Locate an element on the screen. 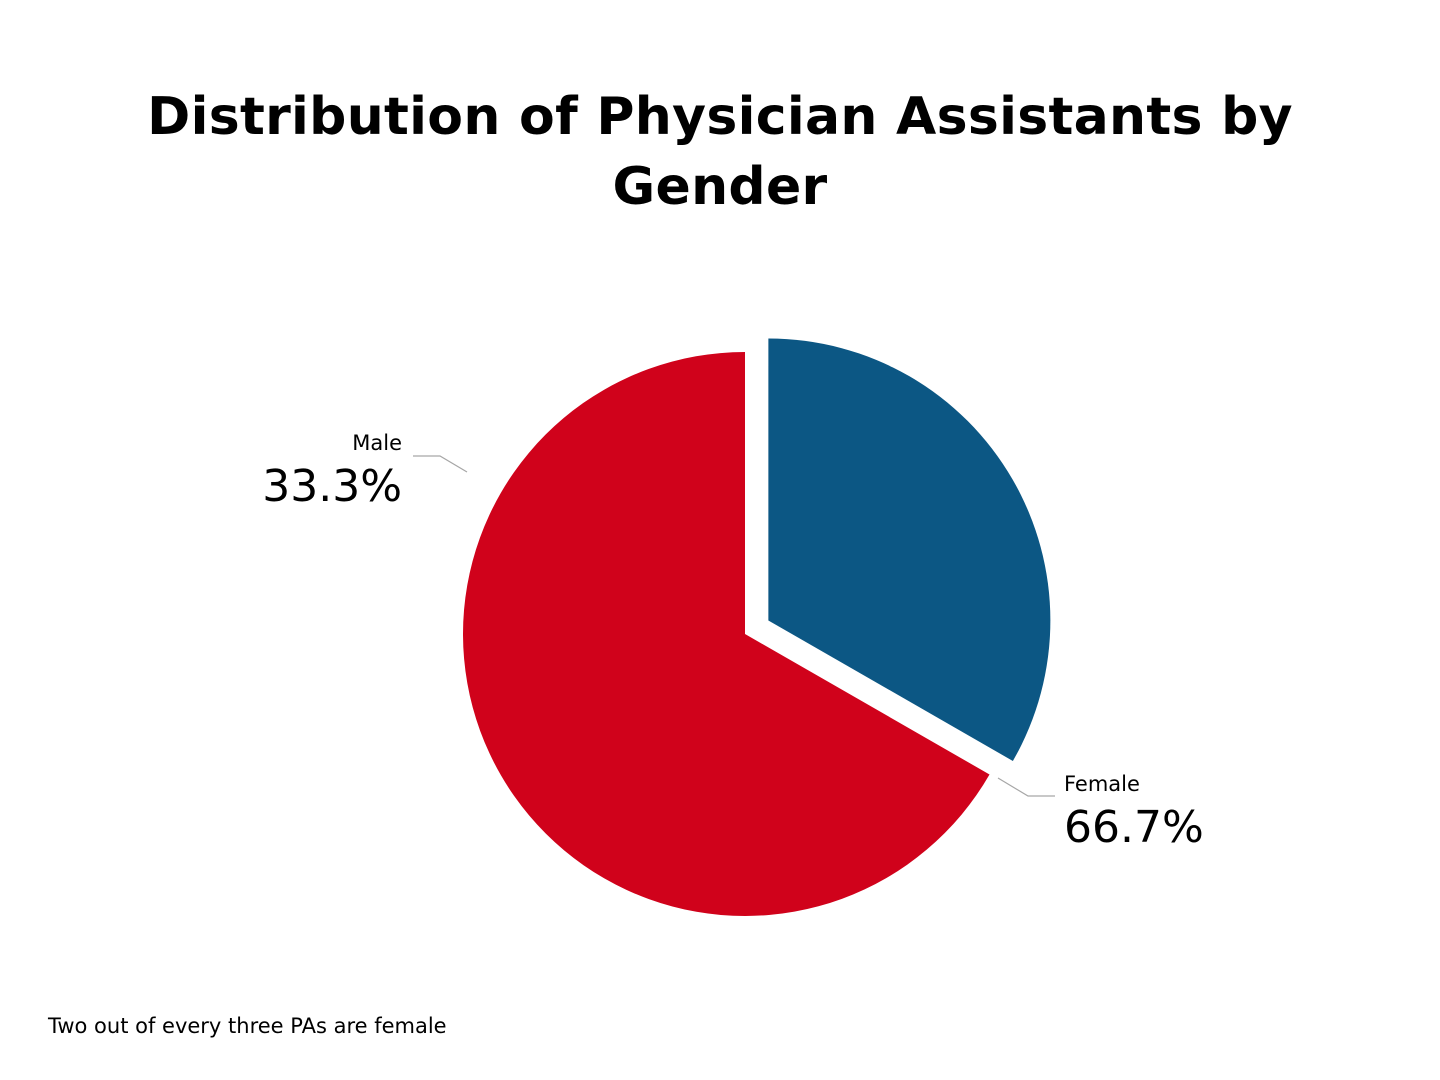 Image resolution: width=1440 pixels, height=1080 pixels. slice-label-female: Female is located at coordinates (1102, 784).